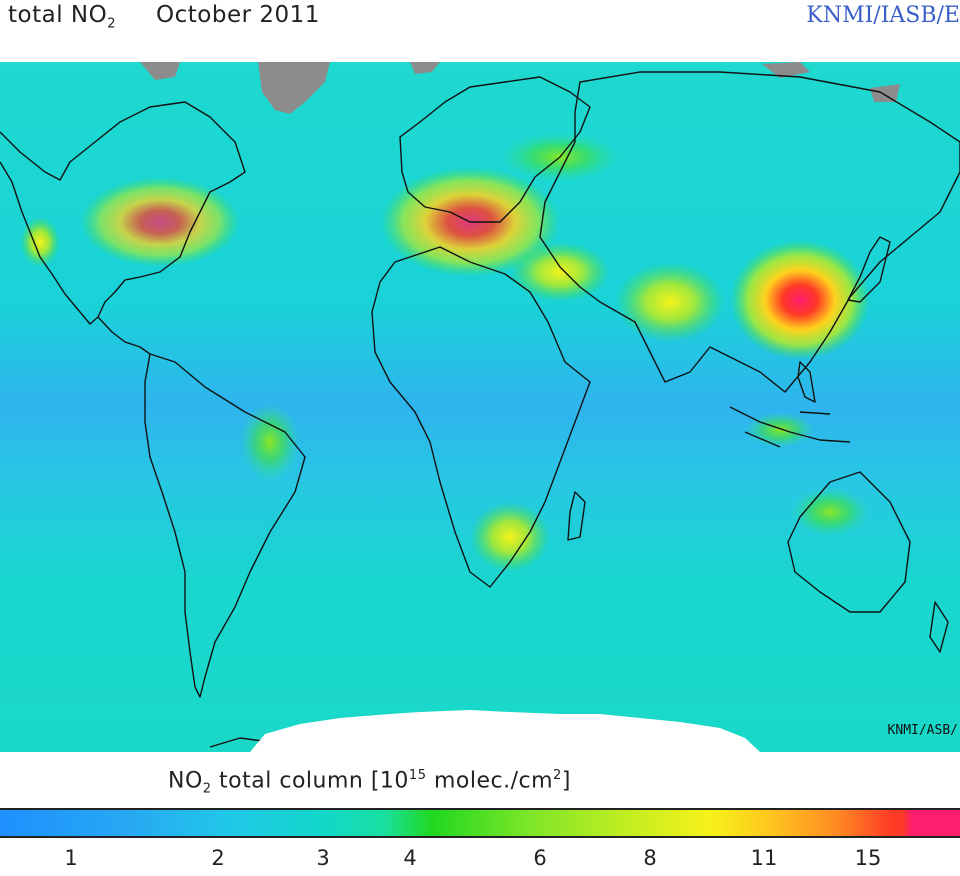 Image resolution: width=960 pixels, height=876 pixels. I want to click on missing-greenland, so click(294, 88).